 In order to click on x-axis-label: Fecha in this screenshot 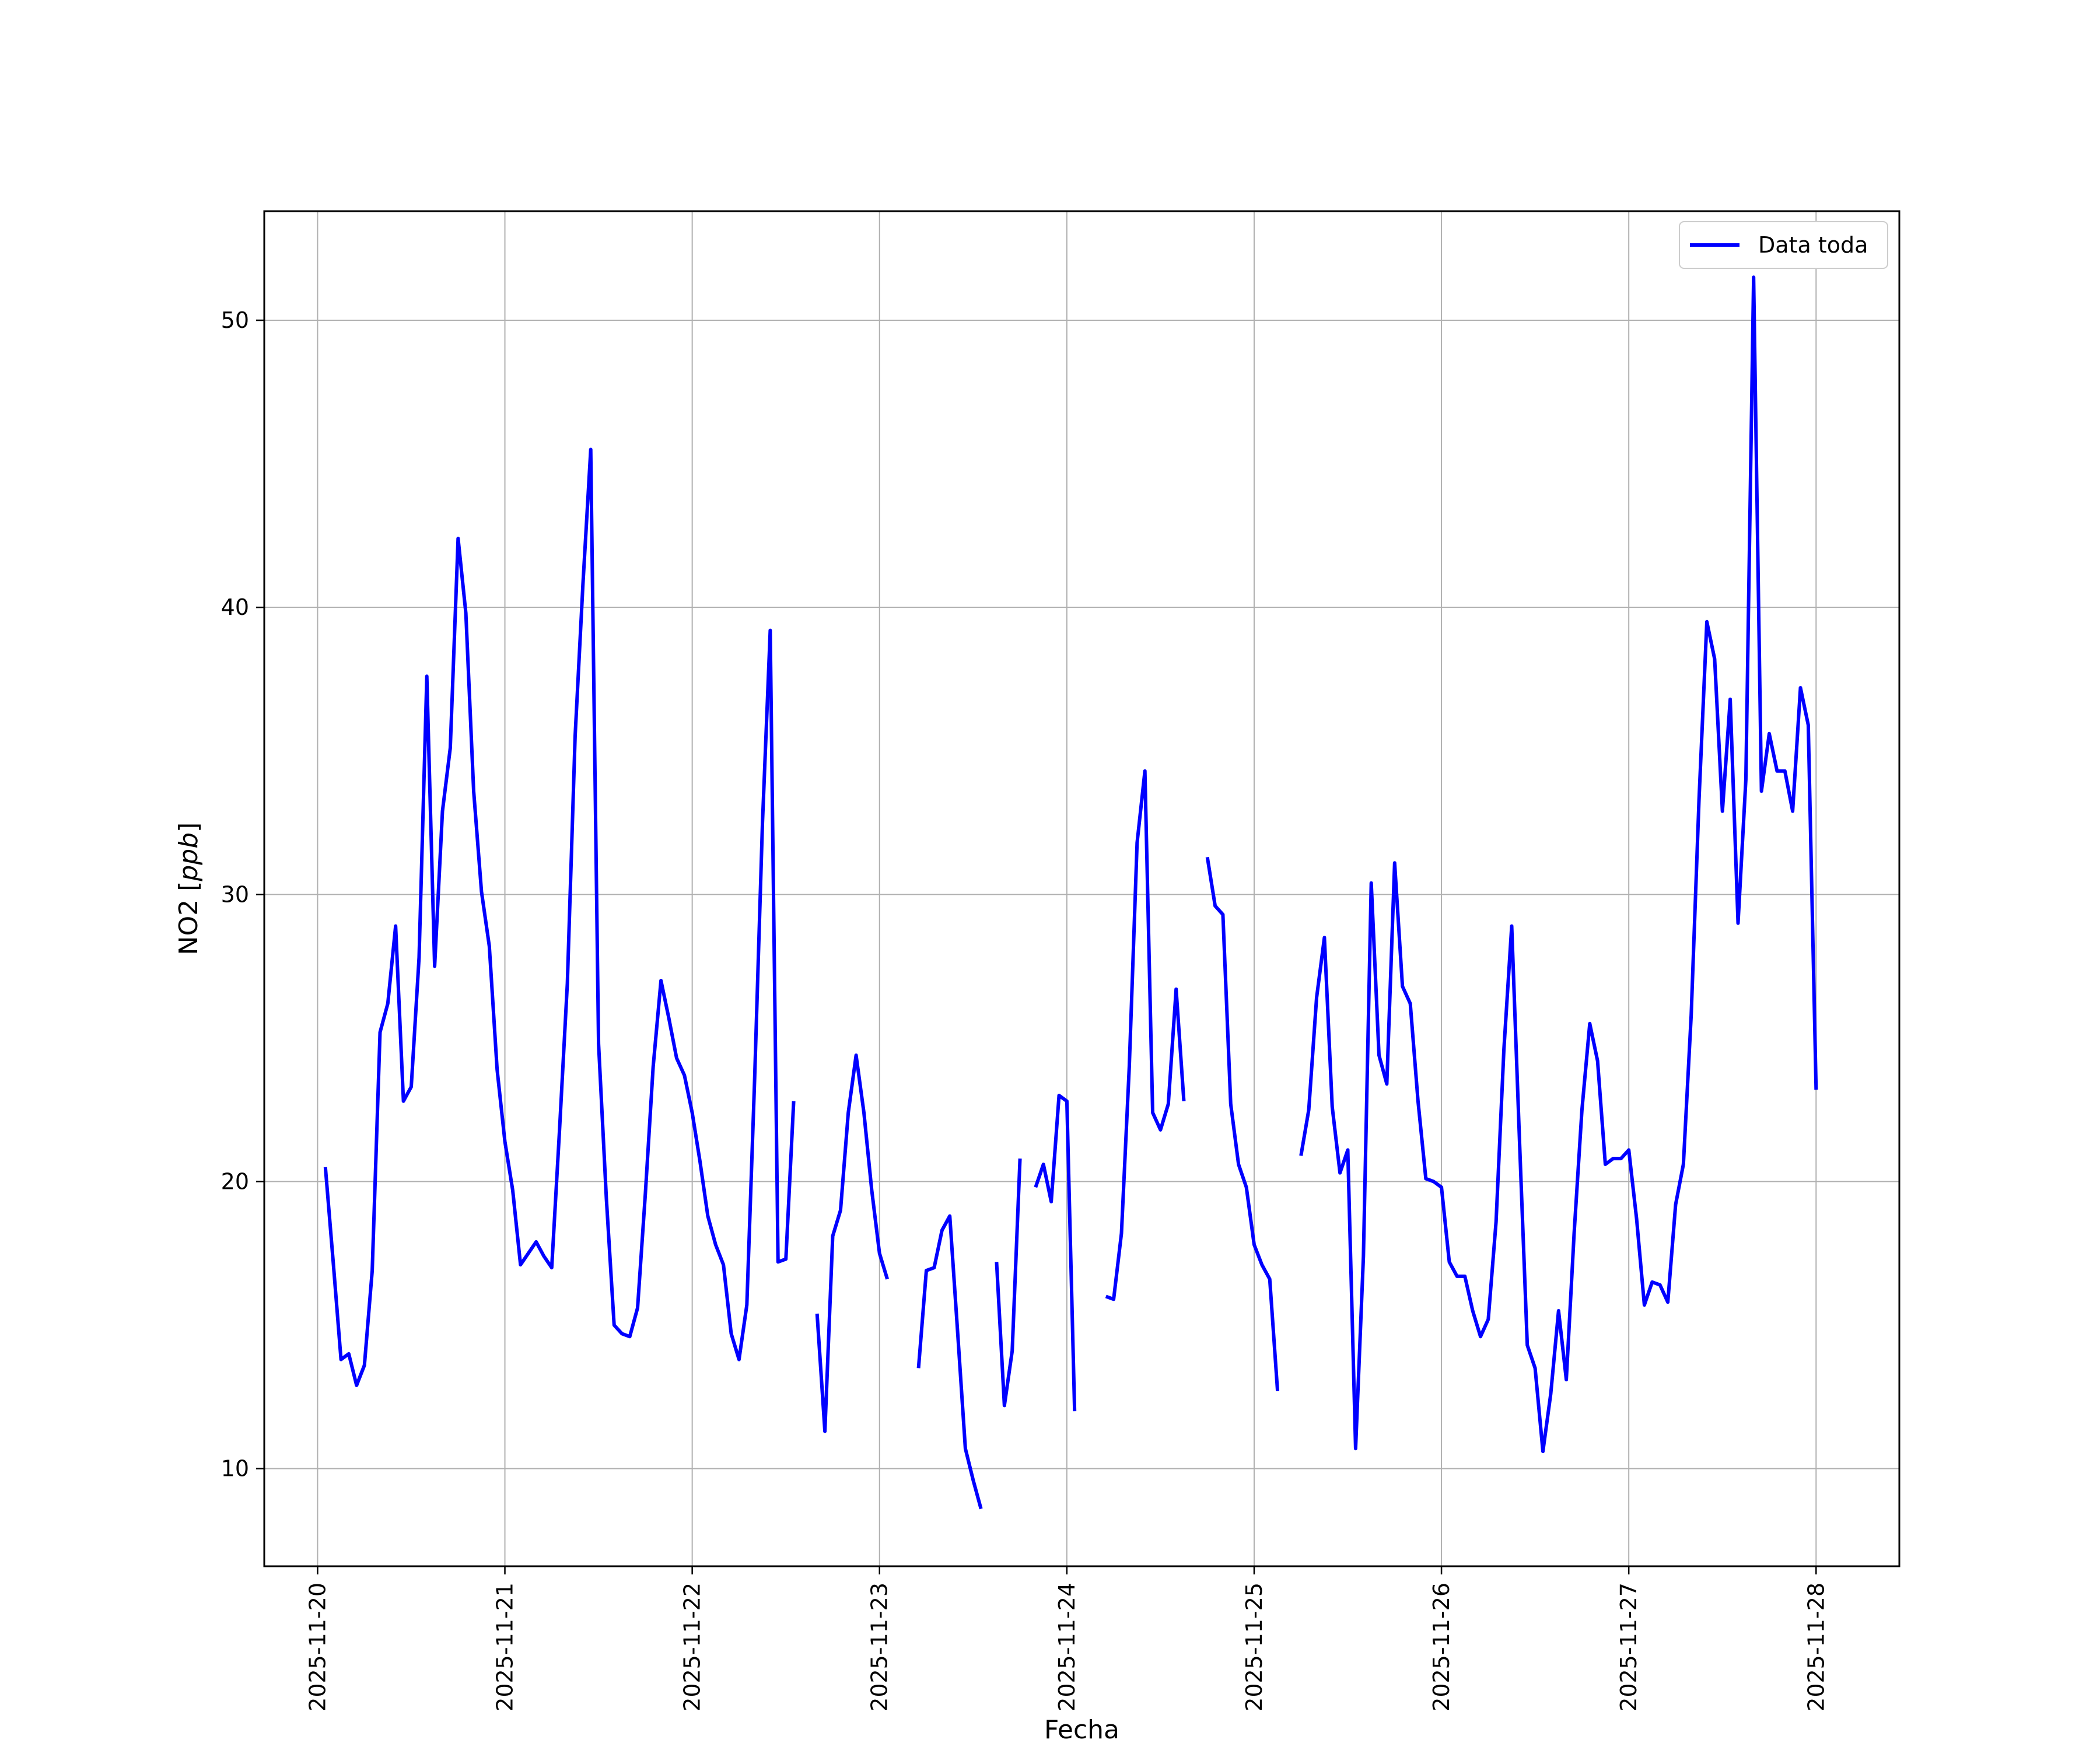, I will do `click(1081, 1730)`.